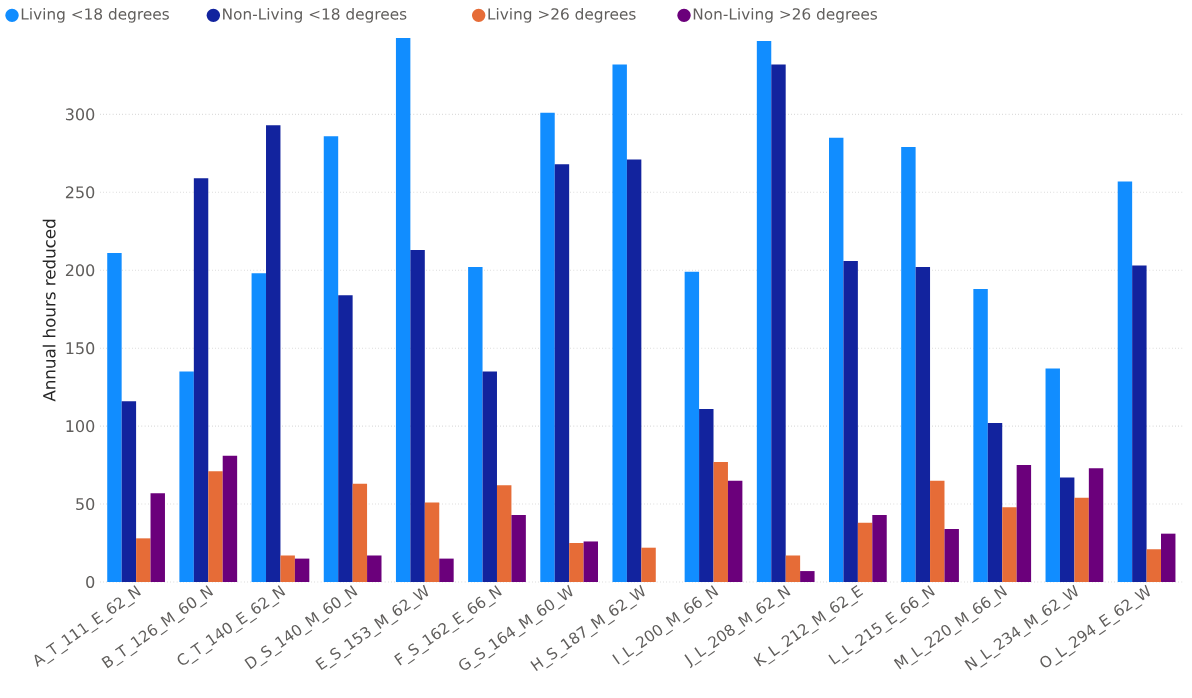 The height and width of the screenshot is (698, 1192). Describe the element at coordinates (315, 15) in the screenshot. I see `legend-label: Non-Living <18 degrees` at that location.